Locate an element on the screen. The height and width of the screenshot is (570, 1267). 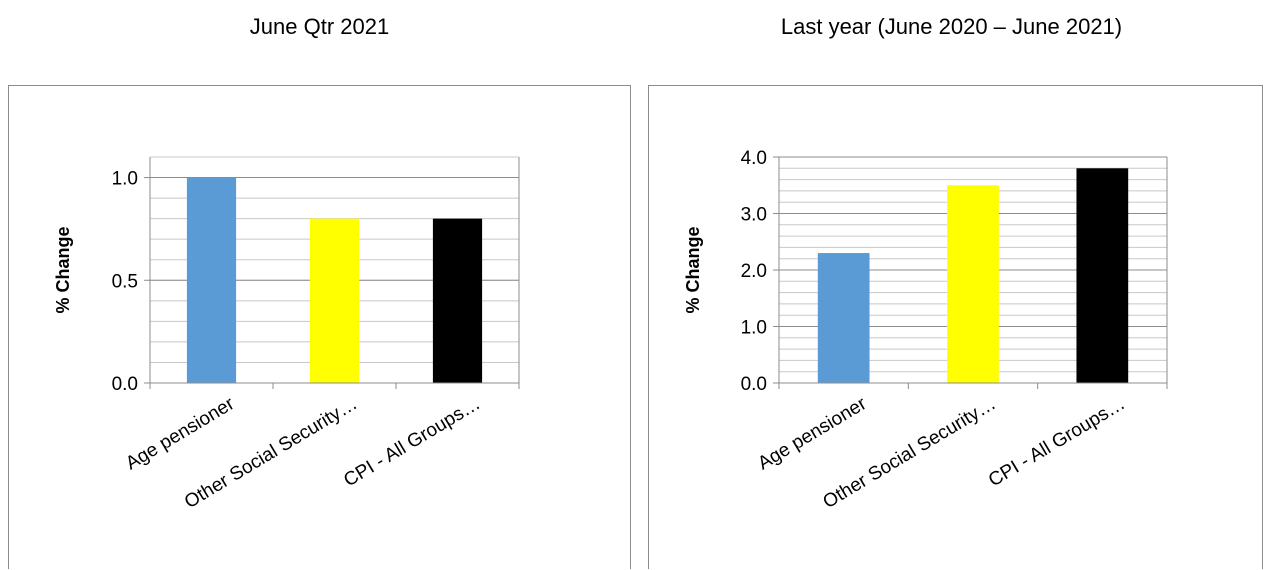
y-tick-label: 0.5 is located at coordinates (125, 281).